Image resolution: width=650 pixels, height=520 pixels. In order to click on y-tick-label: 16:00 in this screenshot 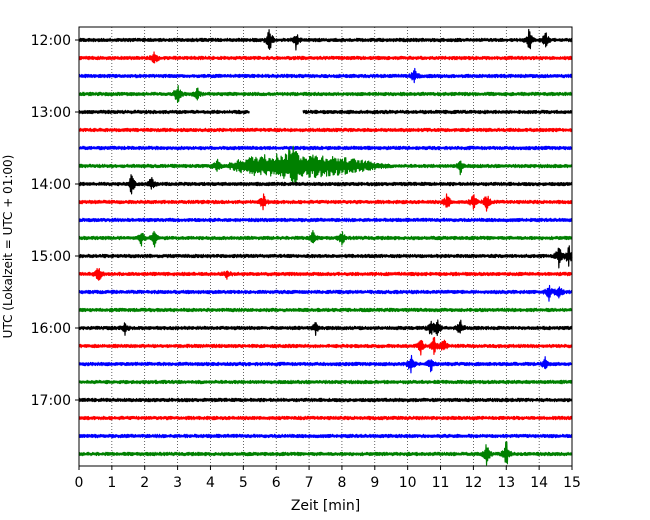, I will do `click(51, 329)`.